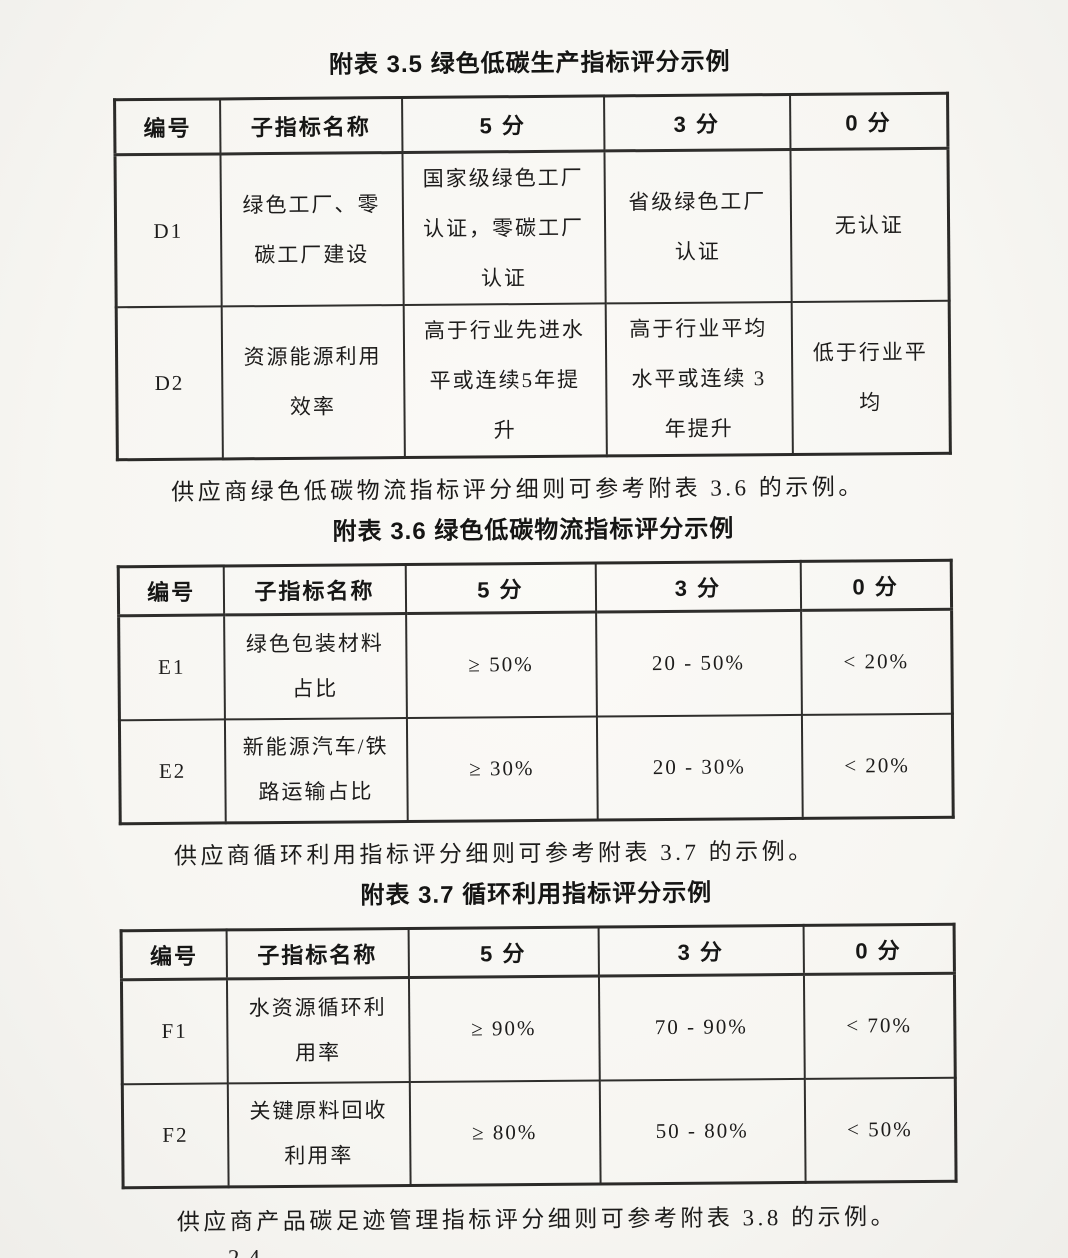 This screenshot has width=1068, height=1258. What do you see at coordinates (316, 770) in the screenshot?
I see `indicator-name-cell: 新能源汽车/铁路运输占比` at bounding box center [316, 770].